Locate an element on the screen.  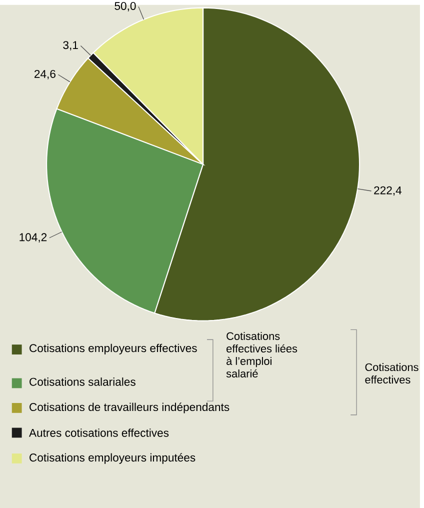
legend-label: Cotisations salariales is located at coordinates (82, 382).